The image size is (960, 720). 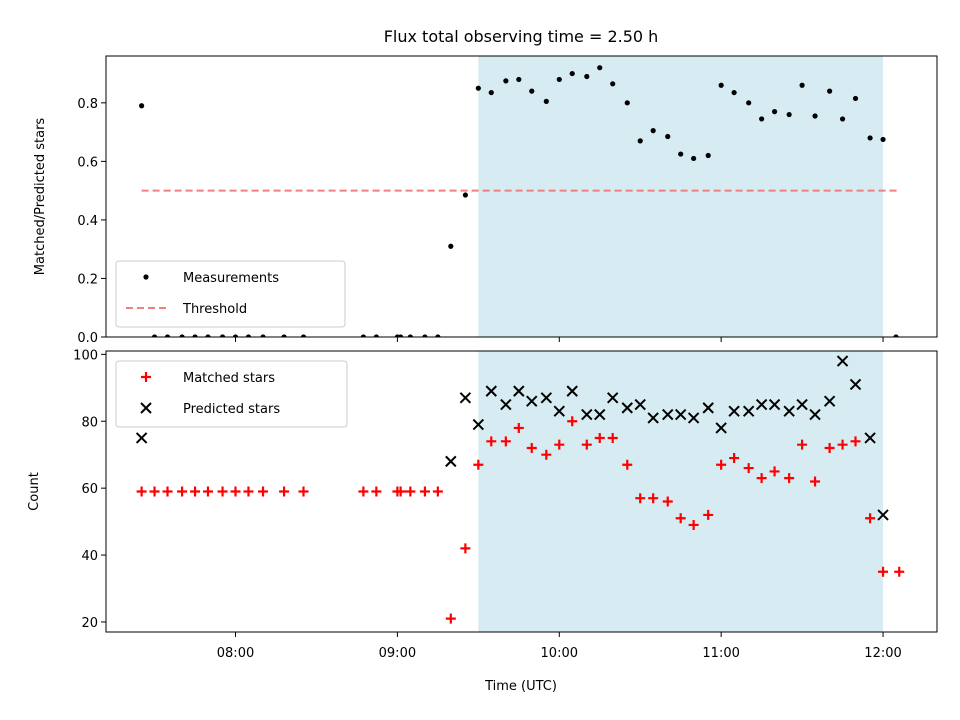 What do you see at coordinates (520, 686) in the screenshot?
I see `x-axis-label: Time (UTC)` at bounding box center [520, 686].